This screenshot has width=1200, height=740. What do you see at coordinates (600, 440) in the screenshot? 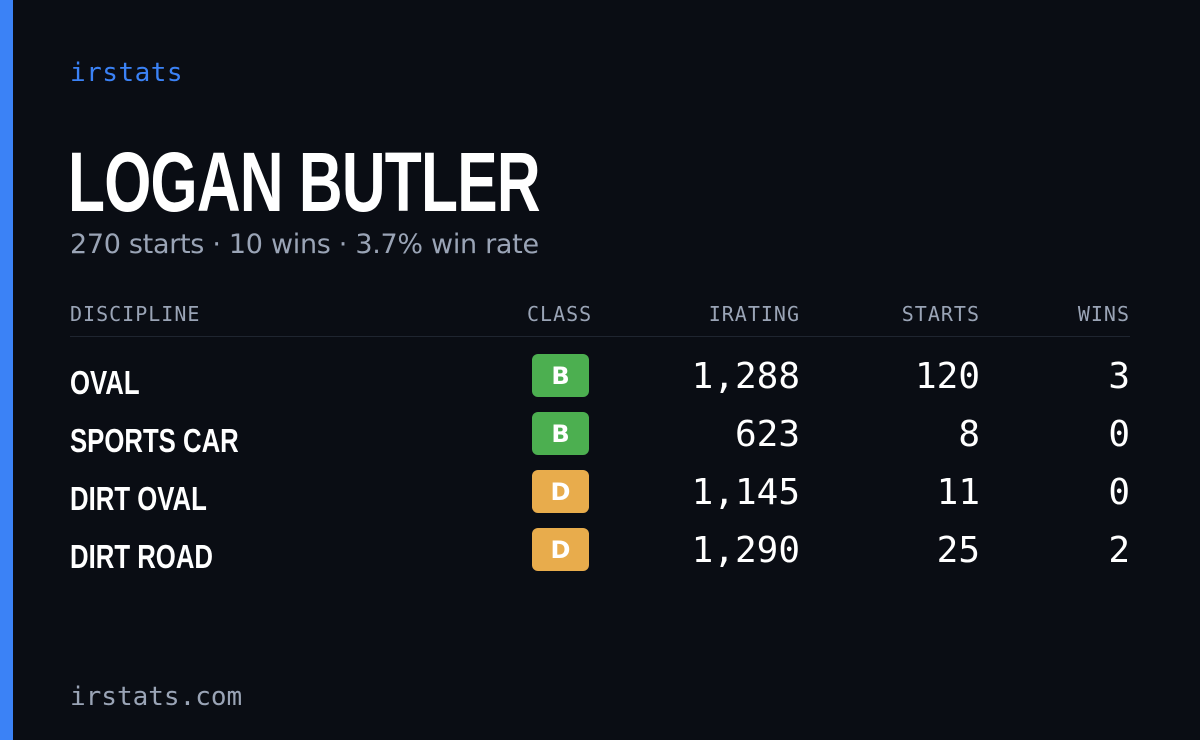
I see `table-row: SPORTS CAR B 623 8 0` at bounding box center [600, 440].